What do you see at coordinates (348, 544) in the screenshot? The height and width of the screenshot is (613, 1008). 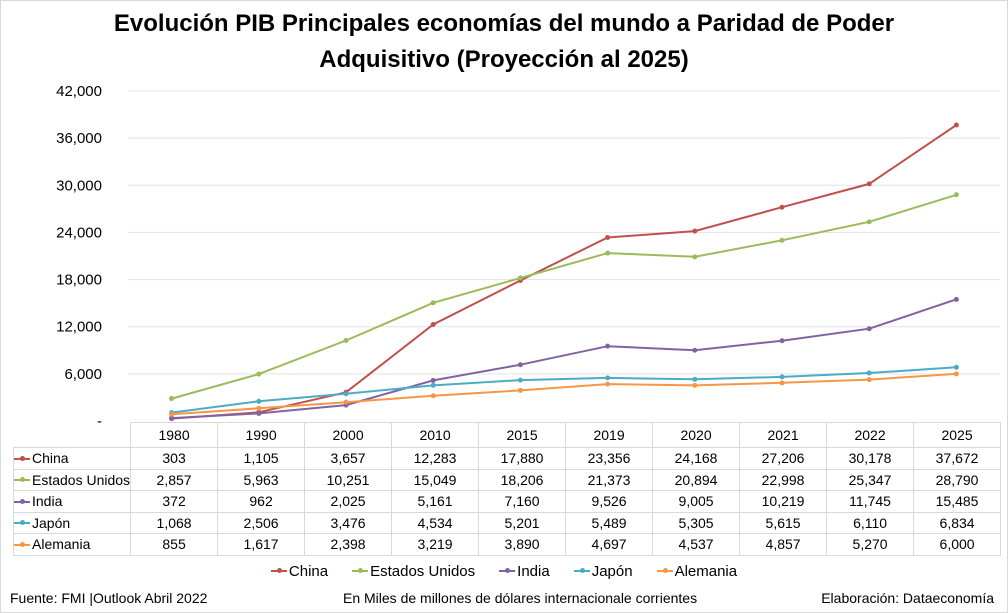 I see `data-label: 2,398` at bounding box center [348, 544].